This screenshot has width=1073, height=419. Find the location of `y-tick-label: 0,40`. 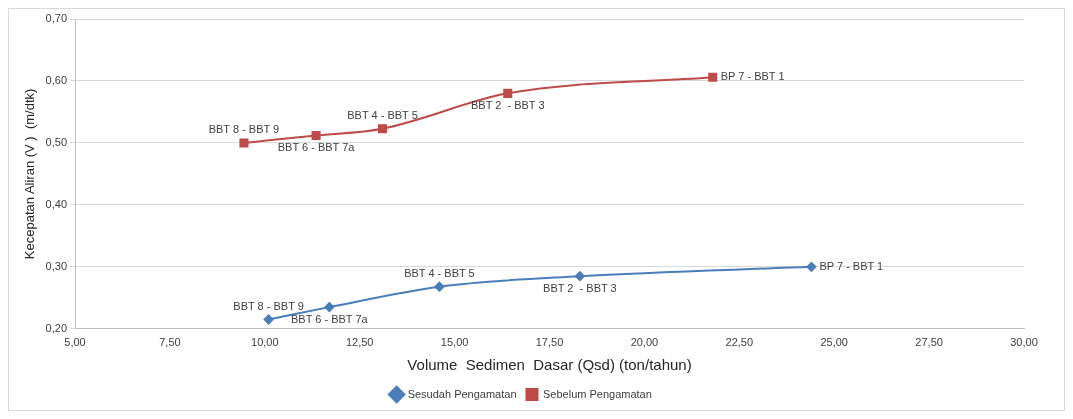

y-tick-label: 0,40 is located at coordinates (56, 203).